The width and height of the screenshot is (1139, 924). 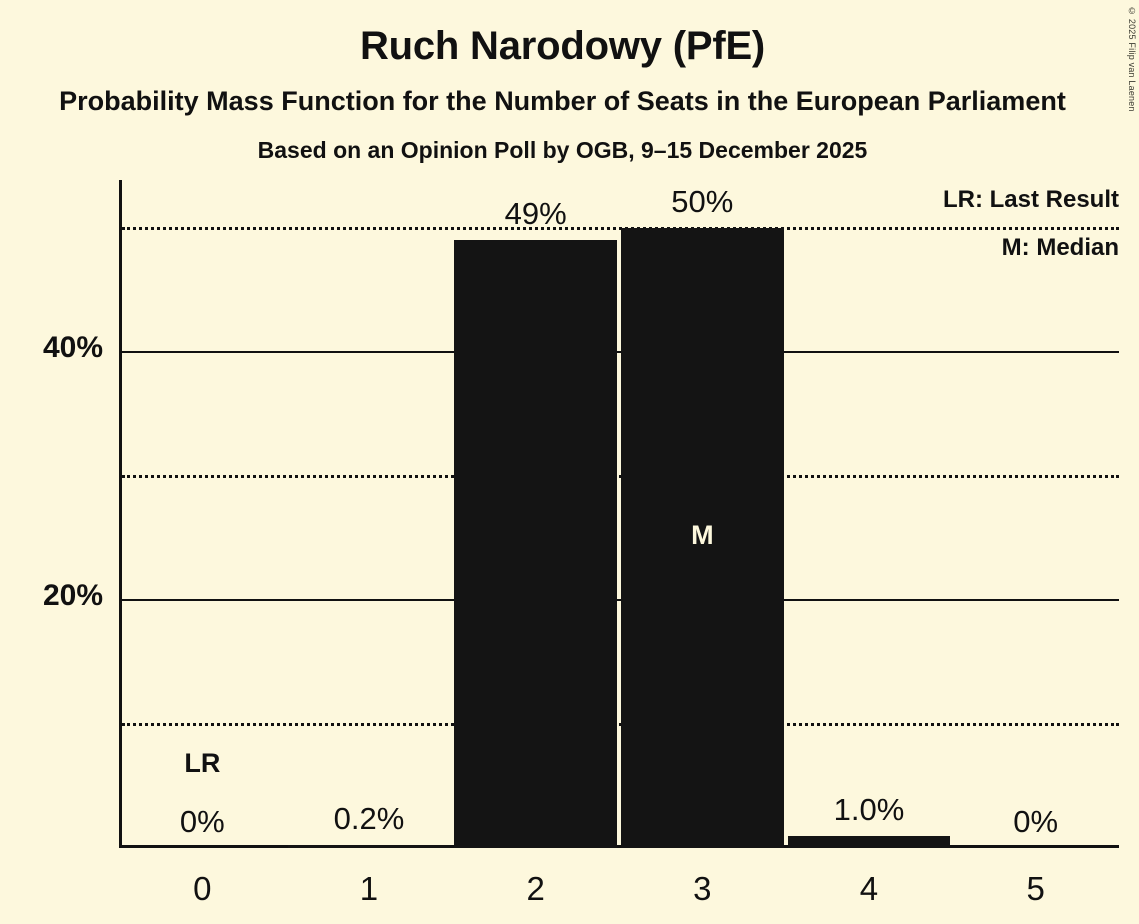 I want to click on x-axis, so click(x=619, y=846).